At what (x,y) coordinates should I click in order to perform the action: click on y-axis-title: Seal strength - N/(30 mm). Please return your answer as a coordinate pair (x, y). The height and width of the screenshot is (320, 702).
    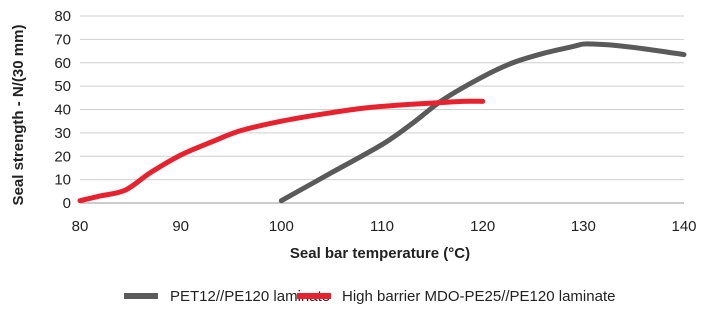
    Looking at the image, I should click on (18, 115).